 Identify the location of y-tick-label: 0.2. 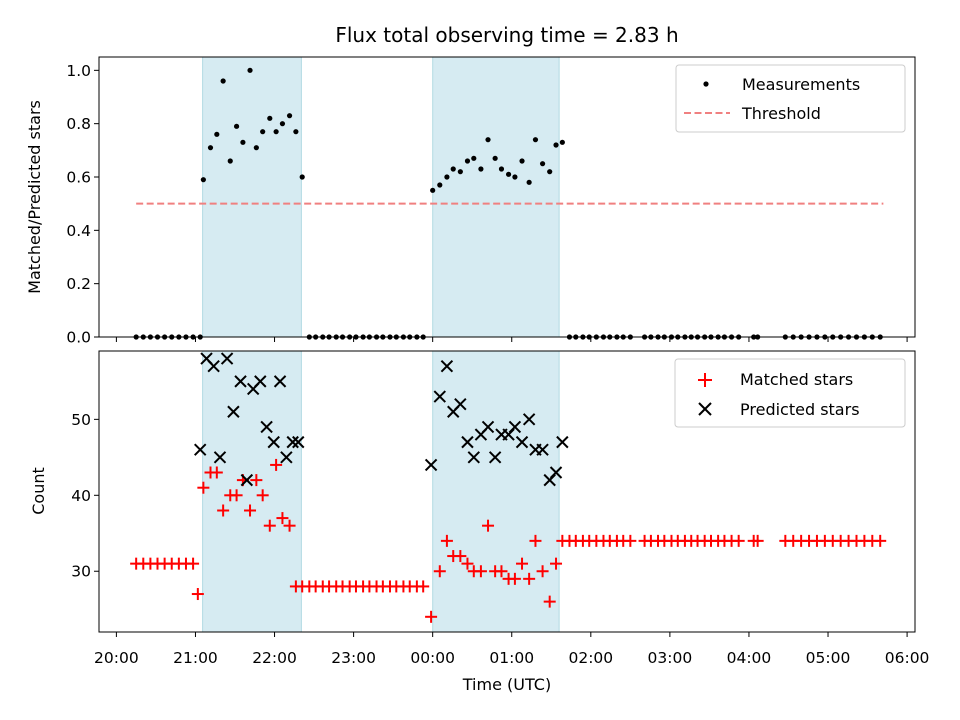
(78, 284).